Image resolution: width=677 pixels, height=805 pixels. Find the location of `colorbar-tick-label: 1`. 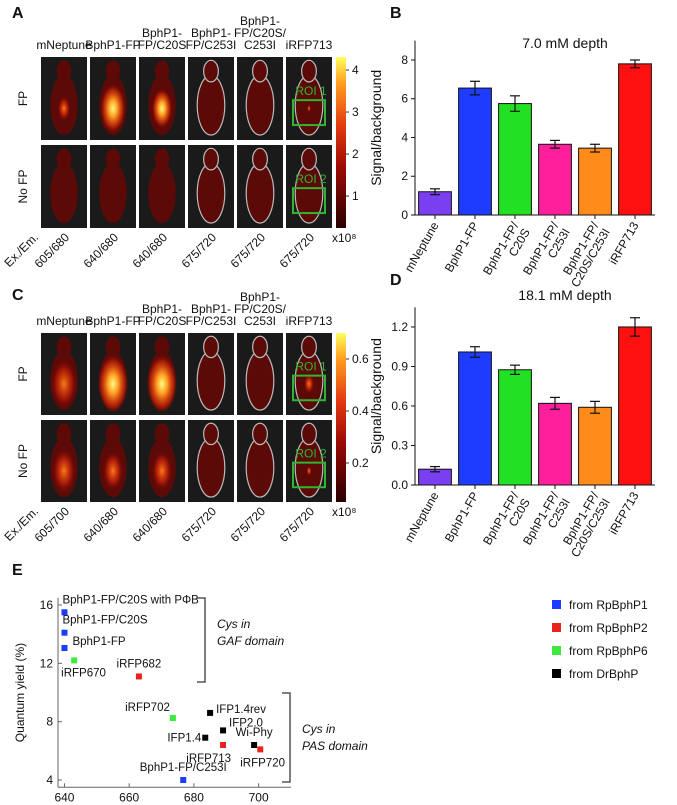

colorbar-tick-label: 1 is located at coordinates (355, 196).